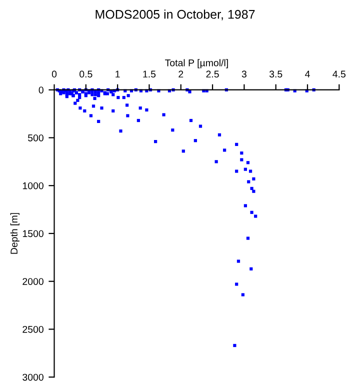  Describe the element at coordinates (86, 74) in the screenshot. I see `x-tick-label: 0.5` at that location.